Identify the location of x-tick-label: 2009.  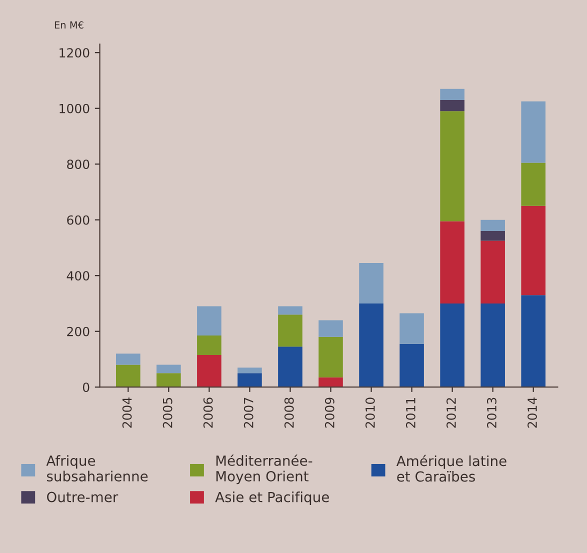
(329, 413).